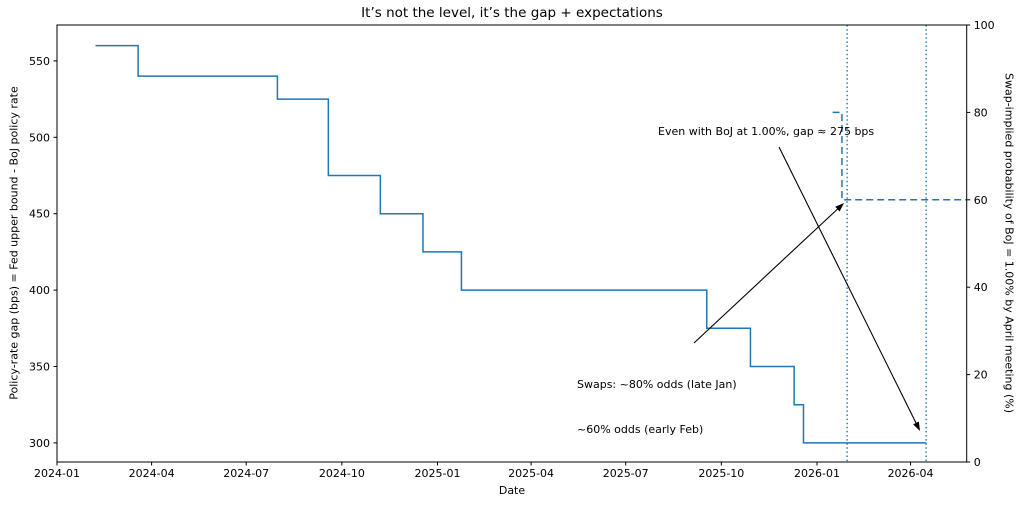 Image resolution: width=1024 pixels, height=505 pixels. Describe the element at coordinates (640, 429) in the screenshot. I see `annotation-swaps-line2: ~60% odds (early Feb)` at that location.